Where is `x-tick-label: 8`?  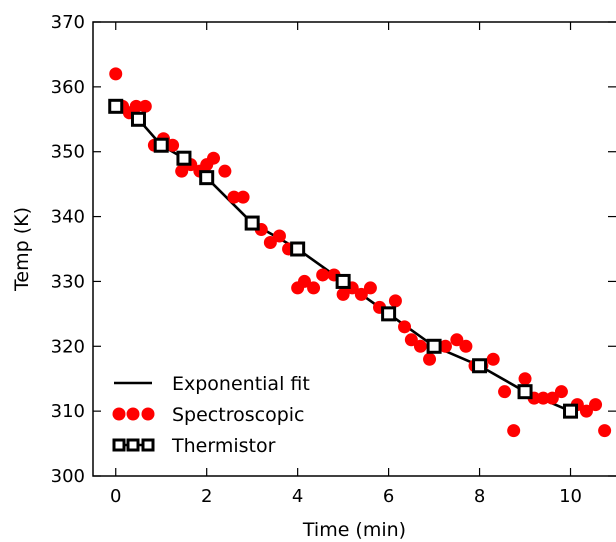
x-tick-label: 8 is located at coordinates (479, 496).